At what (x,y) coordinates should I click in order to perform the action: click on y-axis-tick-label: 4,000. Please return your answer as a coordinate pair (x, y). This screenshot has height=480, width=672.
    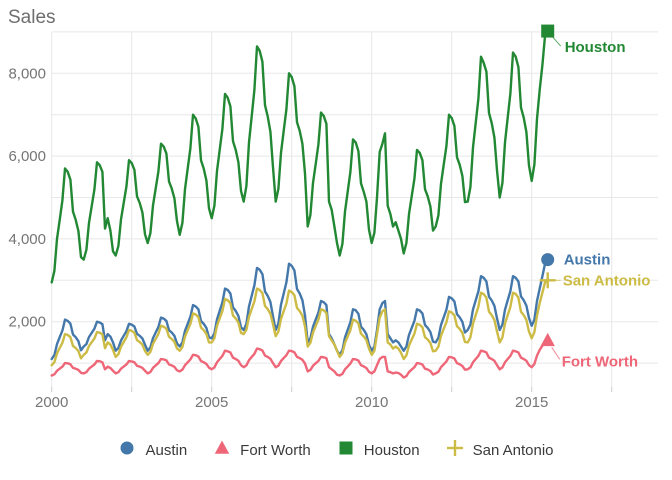
    Looking at the image, I should click on (27, 239).